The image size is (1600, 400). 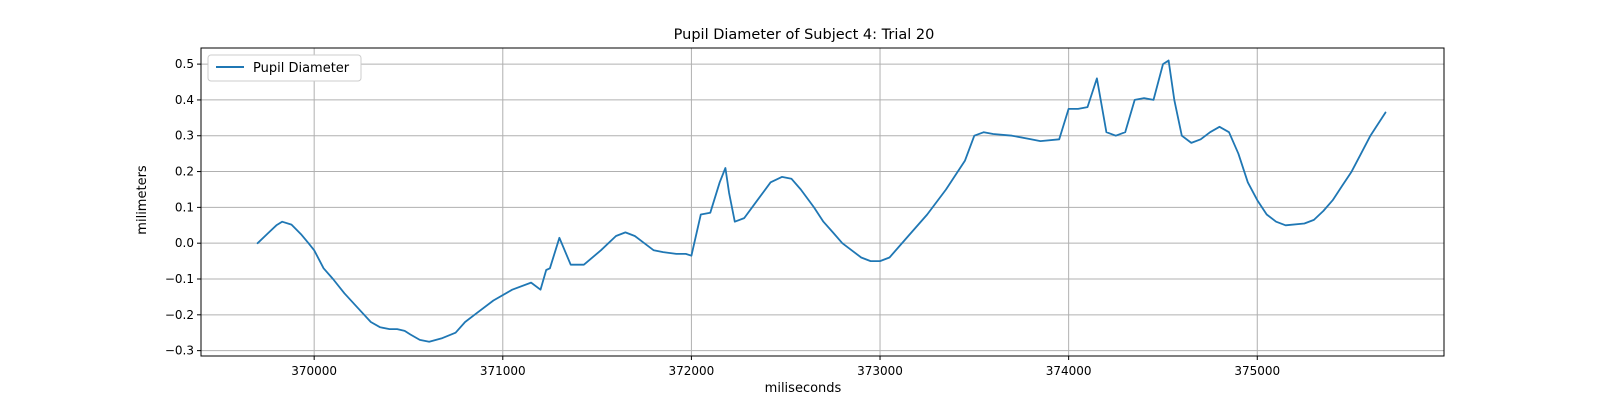 I want to click on y-tick-label: −0.1, so click(x=179, y=279).